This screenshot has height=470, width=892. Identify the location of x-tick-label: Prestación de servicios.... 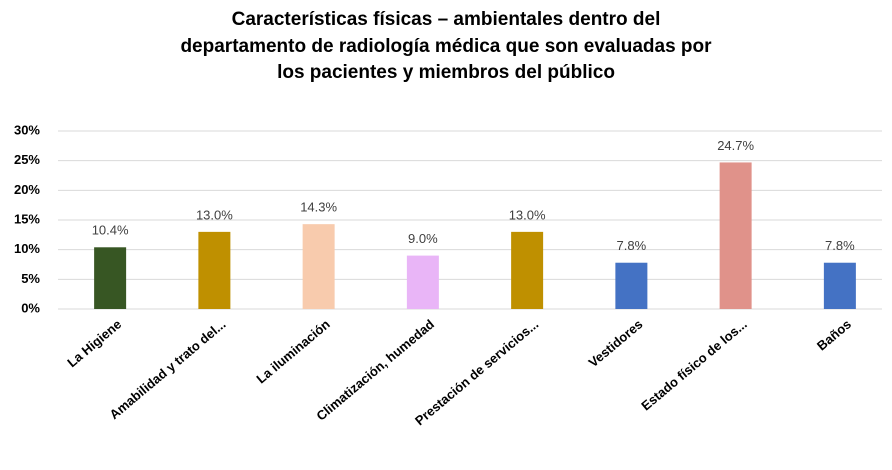
(476, 372).